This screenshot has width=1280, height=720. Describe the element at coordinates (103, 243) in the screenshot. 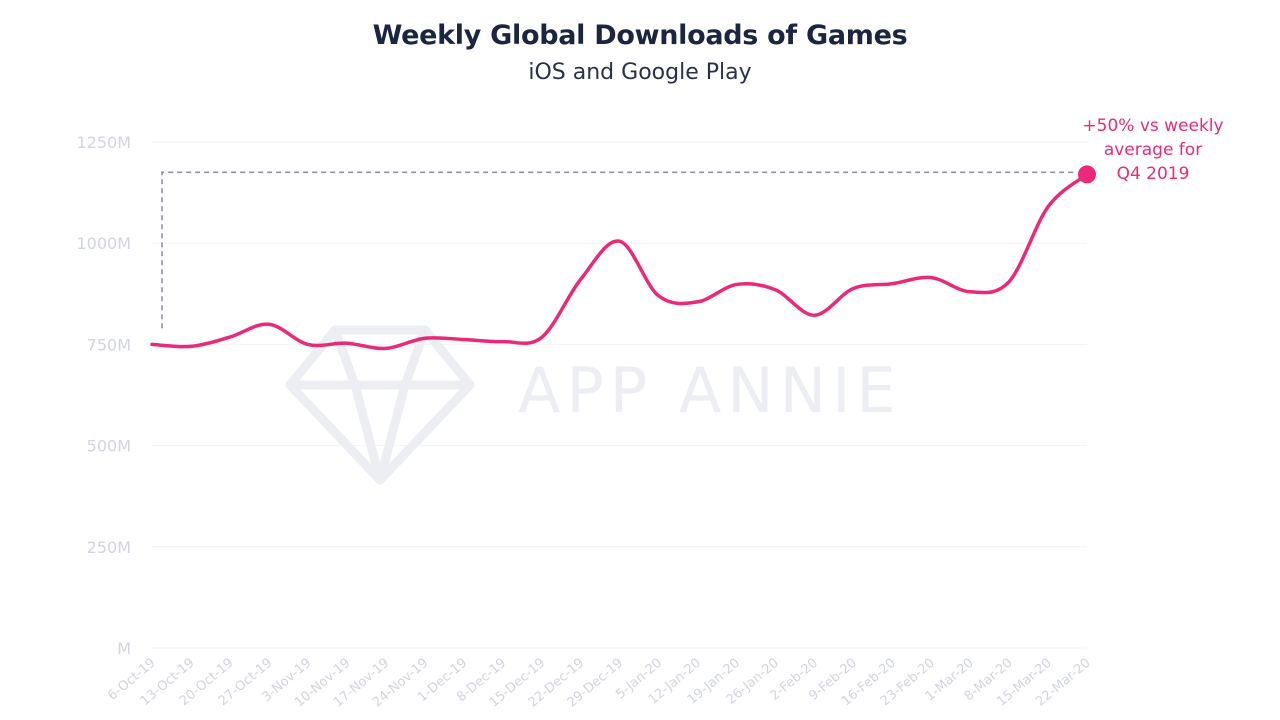

I see `y-tick-label: 1000M` at that location.